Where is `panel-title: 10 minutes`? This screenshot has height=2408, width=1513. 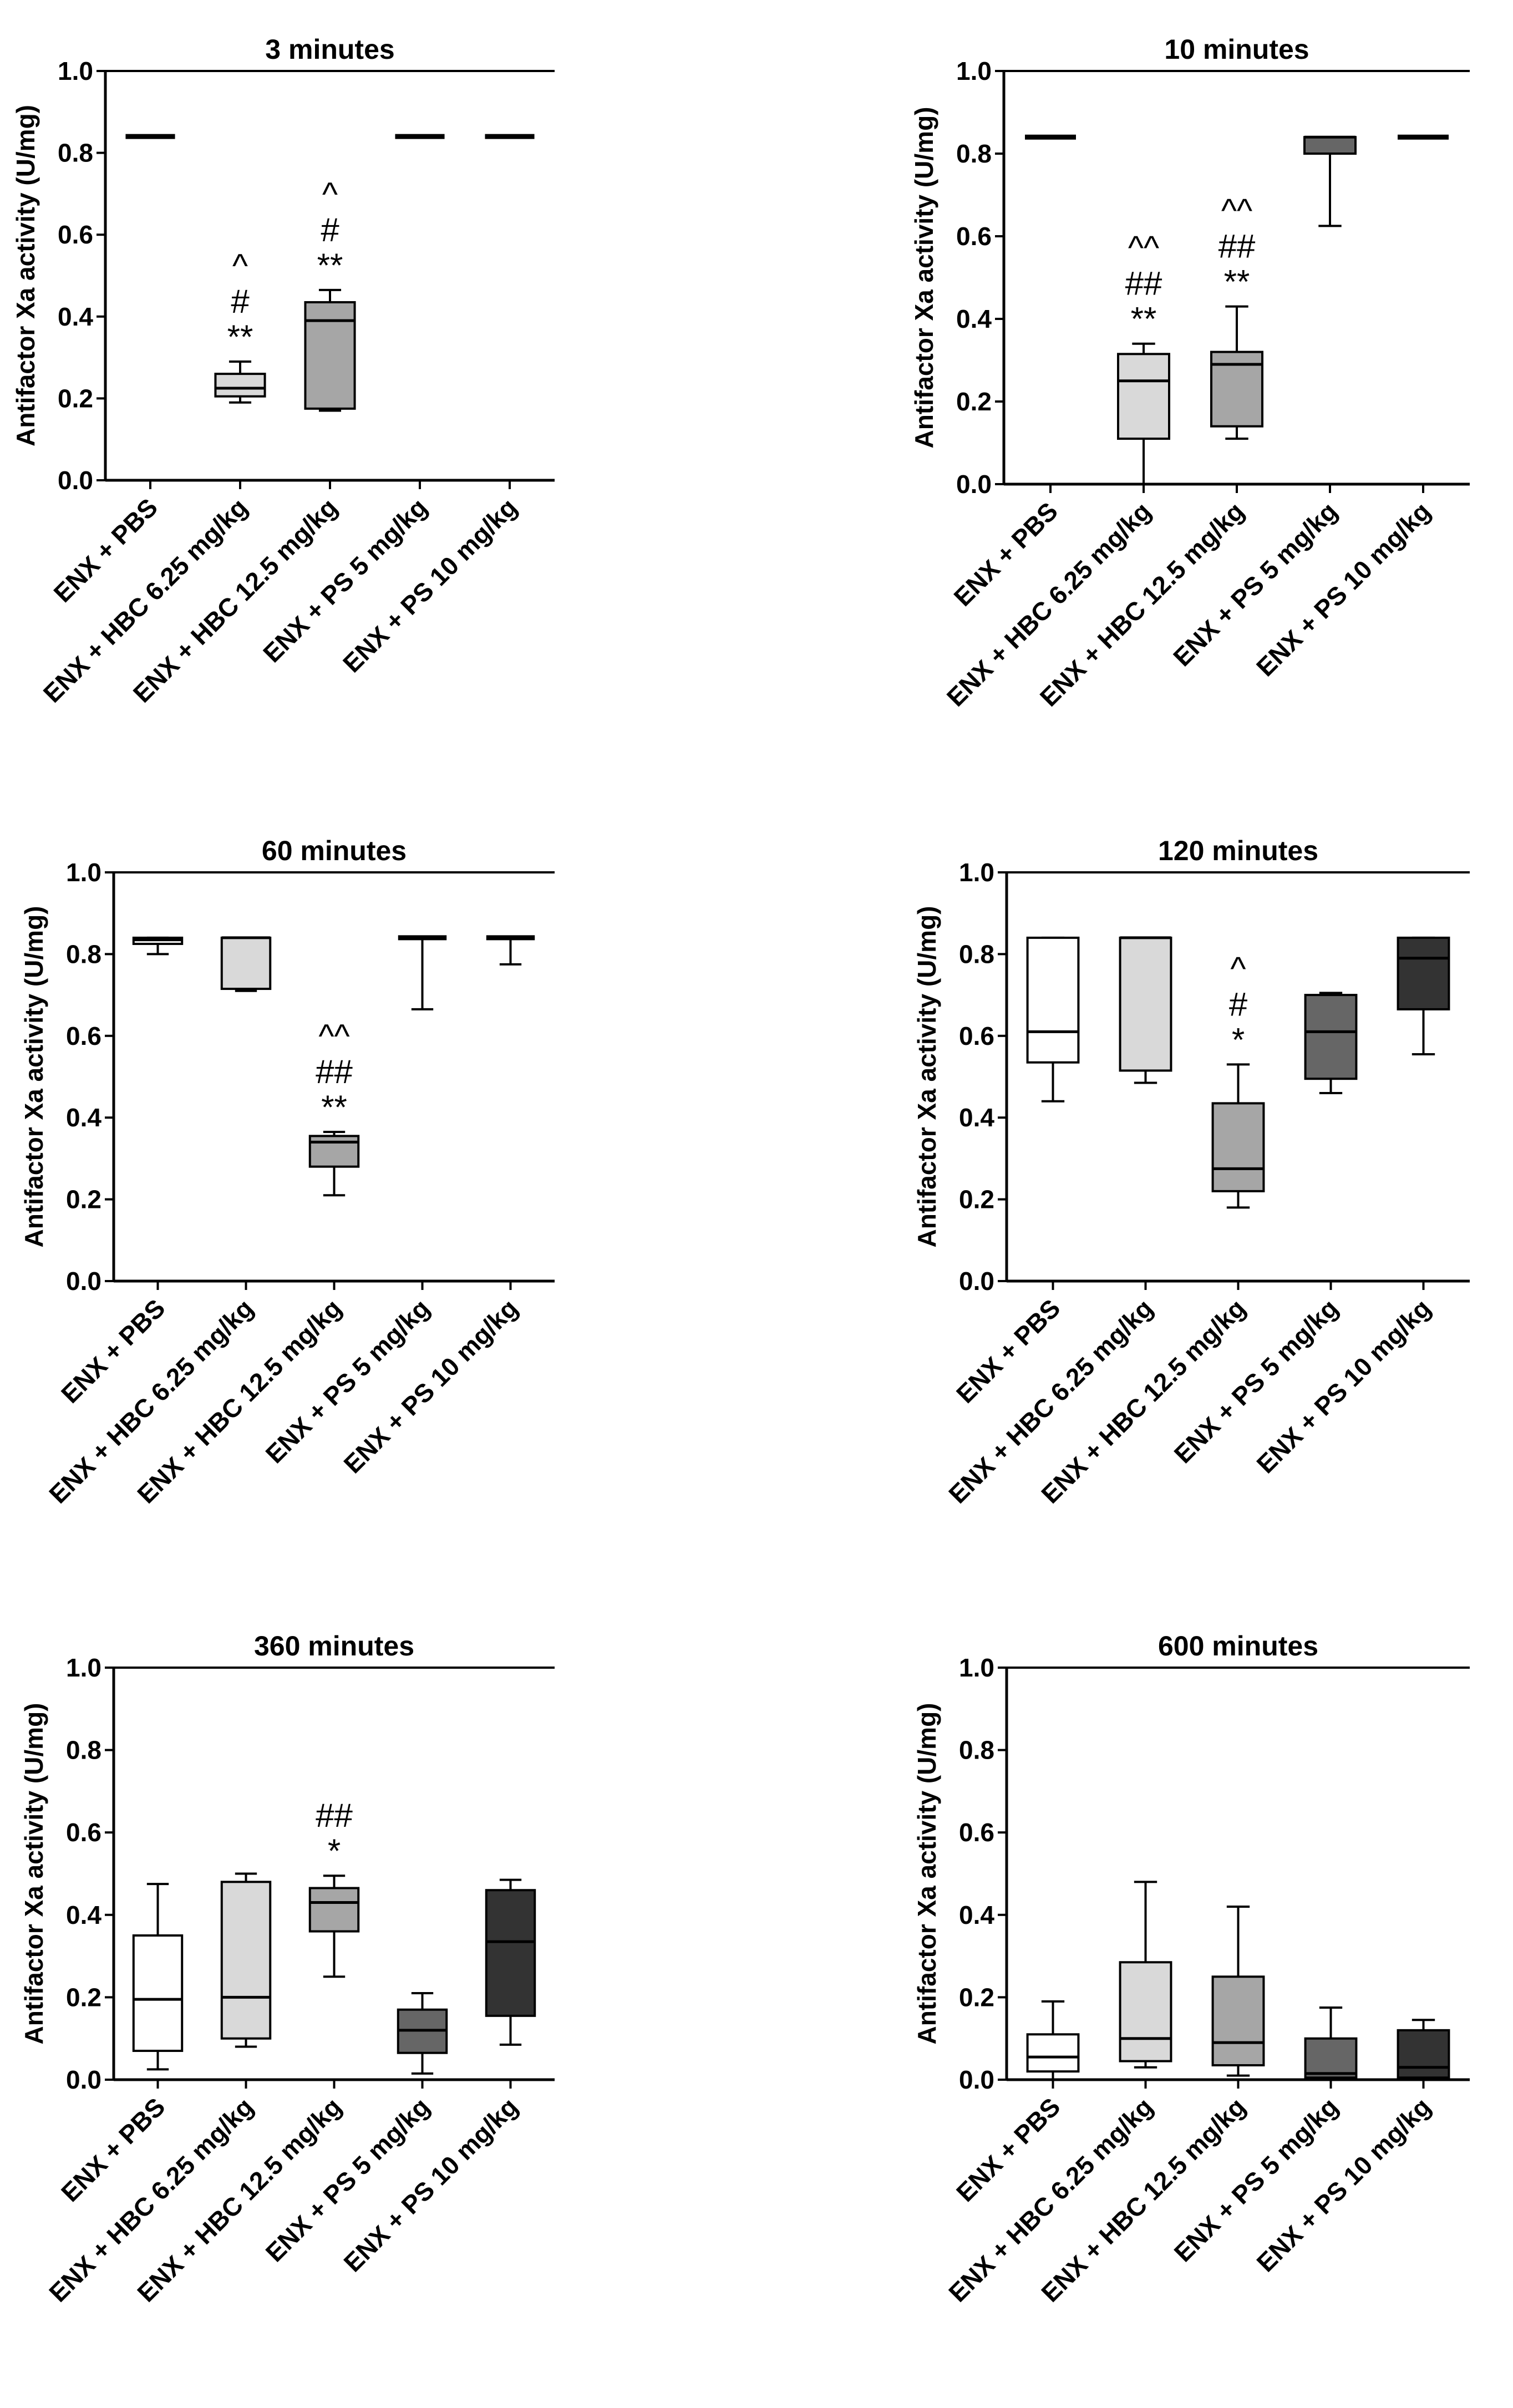
panel-title: 10 minutes is located at coordinates (1236, 49).